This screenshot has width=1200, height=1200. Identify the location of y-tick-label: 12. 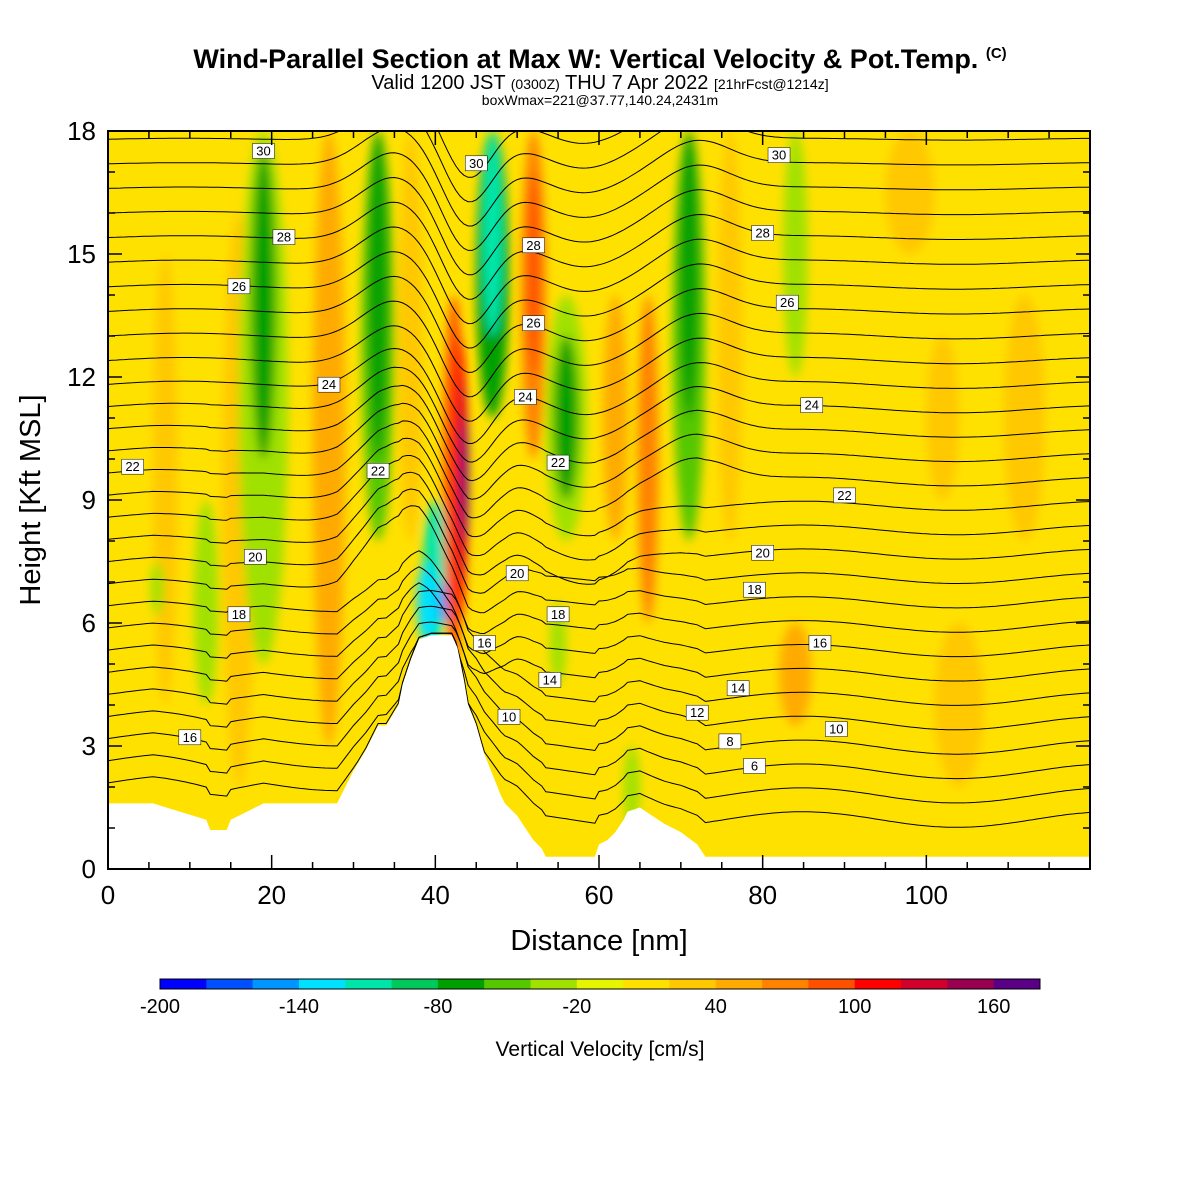
(81, 377).